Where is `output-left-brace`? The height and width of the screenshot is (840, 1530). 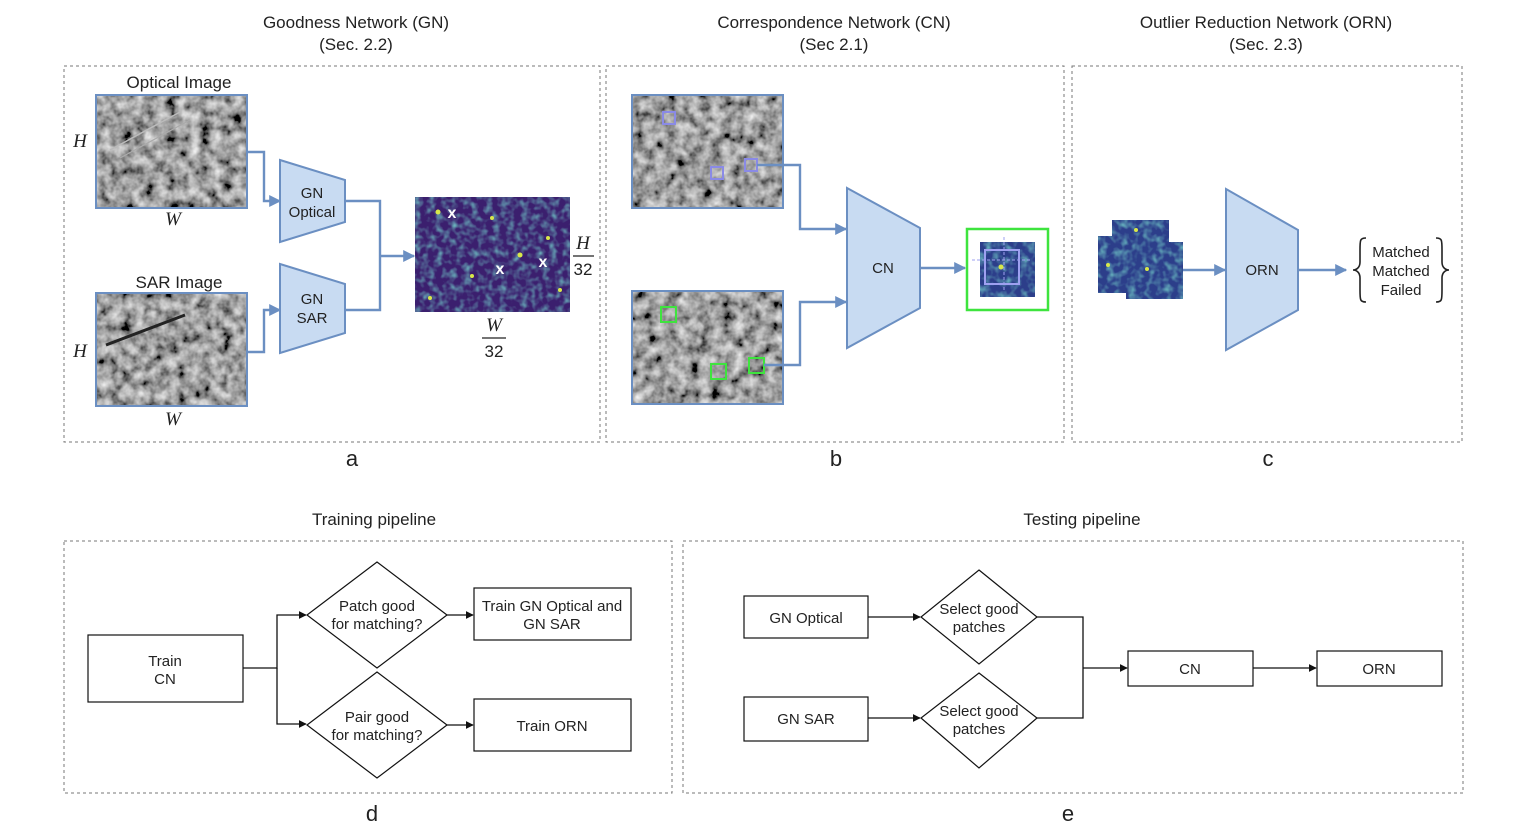
output-left-brace is located at coordinates (1359, 270).